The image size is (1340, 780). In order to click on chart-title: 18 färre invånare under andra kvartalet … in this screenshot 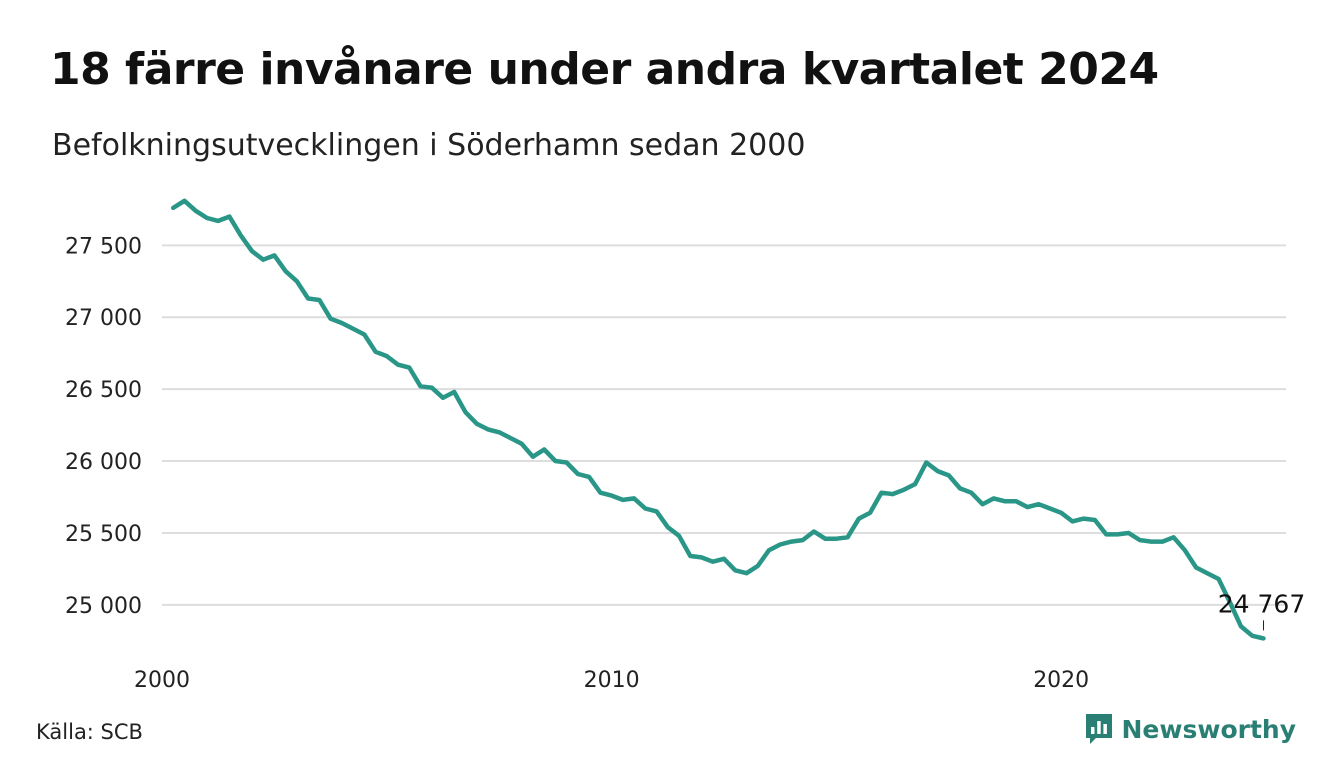, I will do `click(604, 69)`.